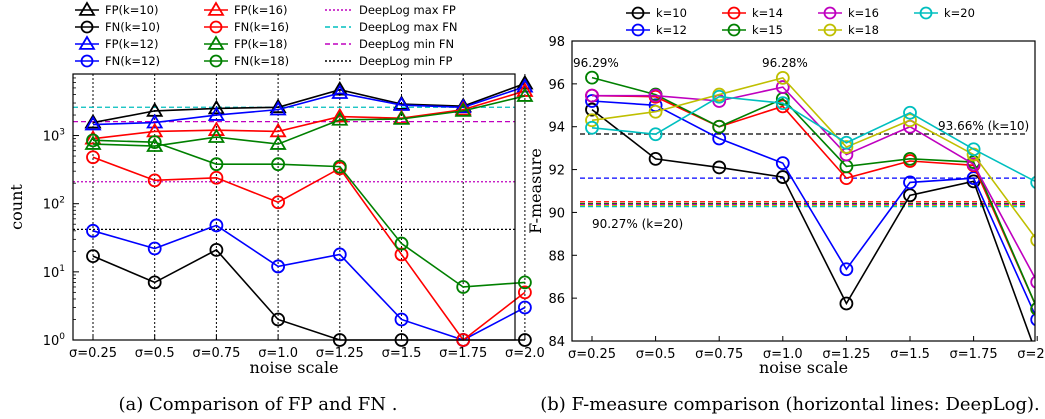 This screenshot has width=1045, height=419. Describe the element at coordinates (785, 63) in the screenshot. I see `annotation: 96.28%` at that location.